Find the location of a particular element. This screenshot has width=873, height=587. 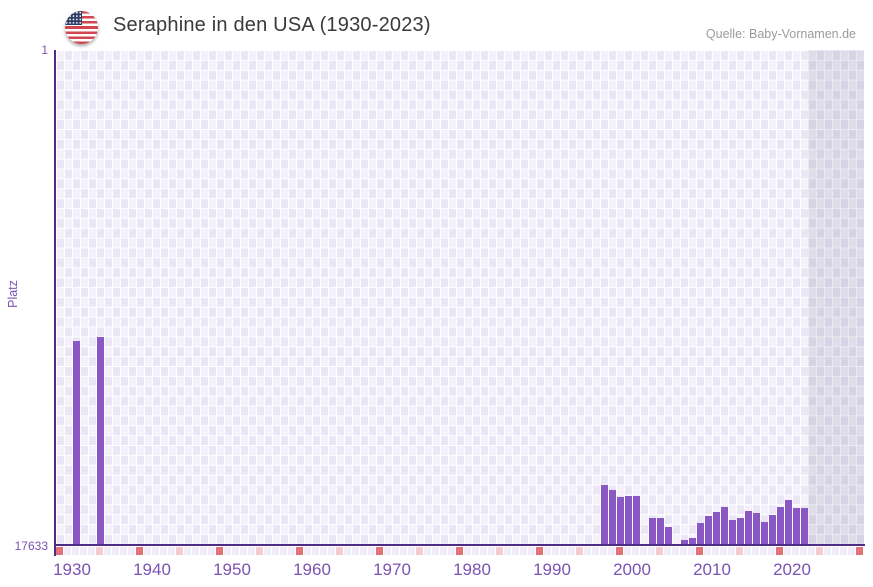

strip-cell-1969 is located at coordinates (387, 551).